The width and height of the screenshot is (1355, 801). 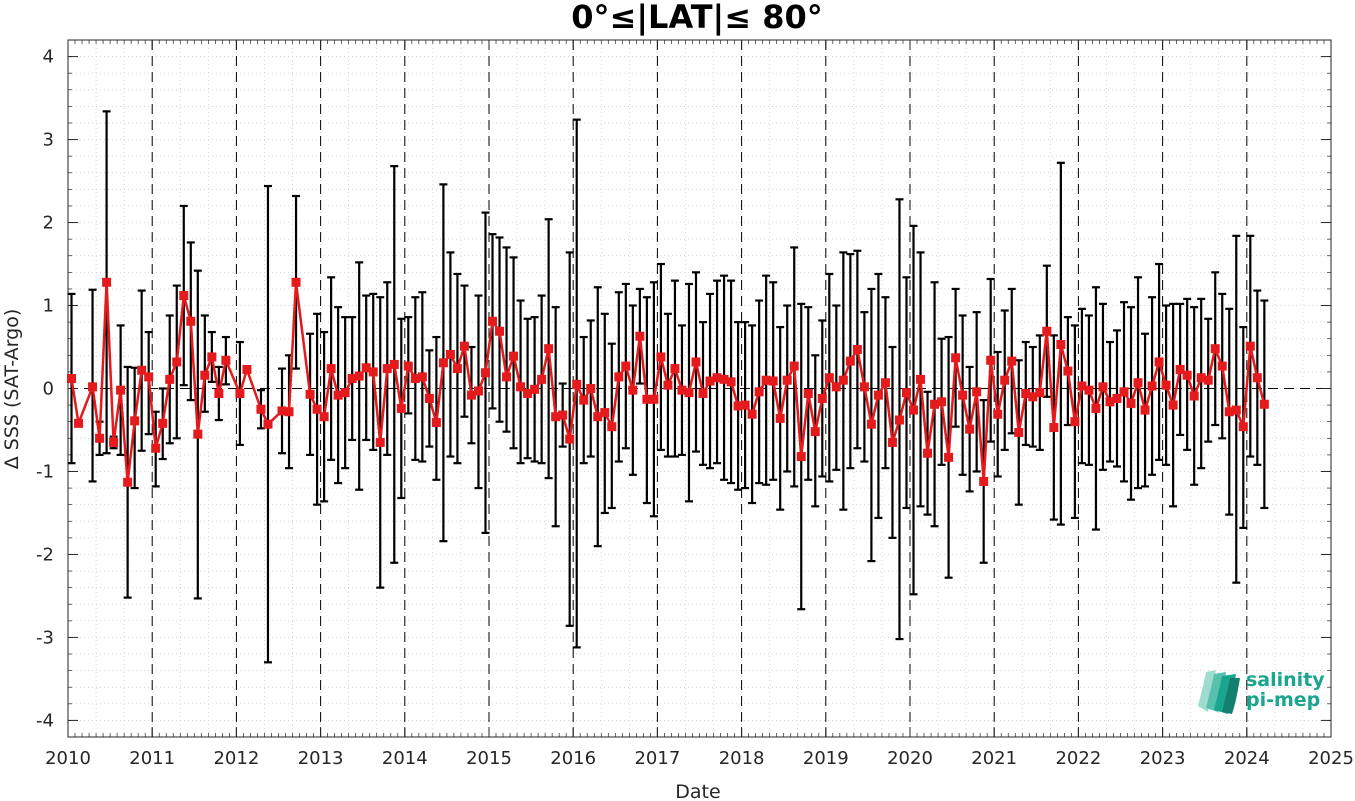 I want to click on y-tick-label: -3, so click(x=45, y=637).